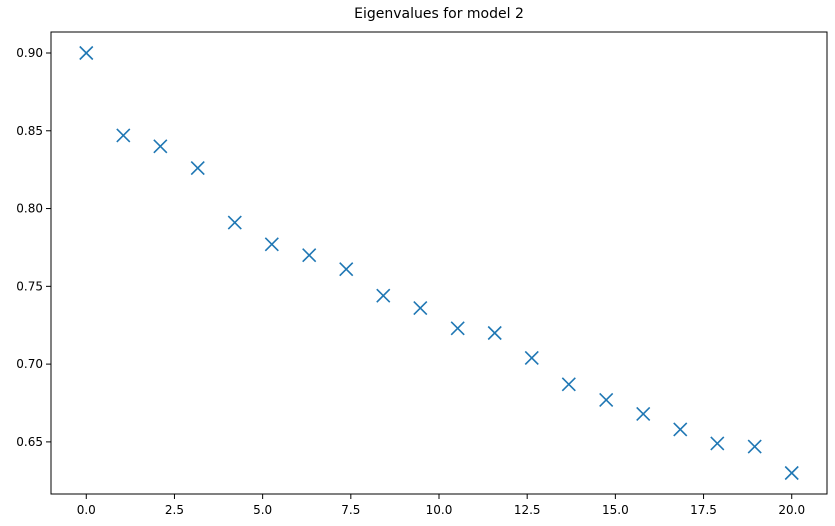 The width and height of the screenshot is (835, 526). Describe the element at coordinates (29, 286) in the screenshot. I see `y-tick-label: 0.75` at that location.